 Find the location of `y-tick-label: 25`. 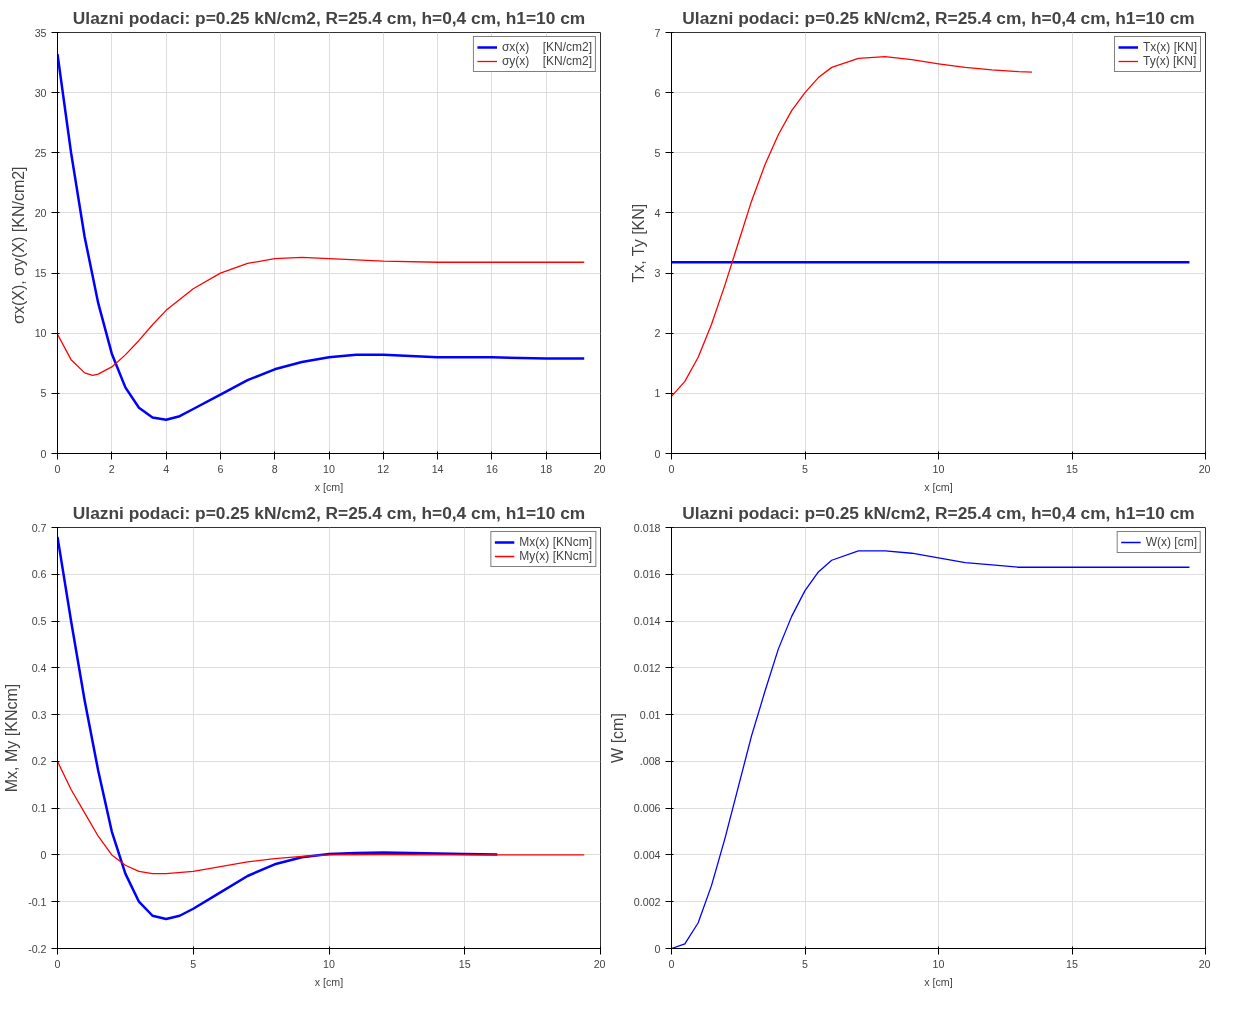

y-tick-label: 25 is located at coordinates (40, 152).